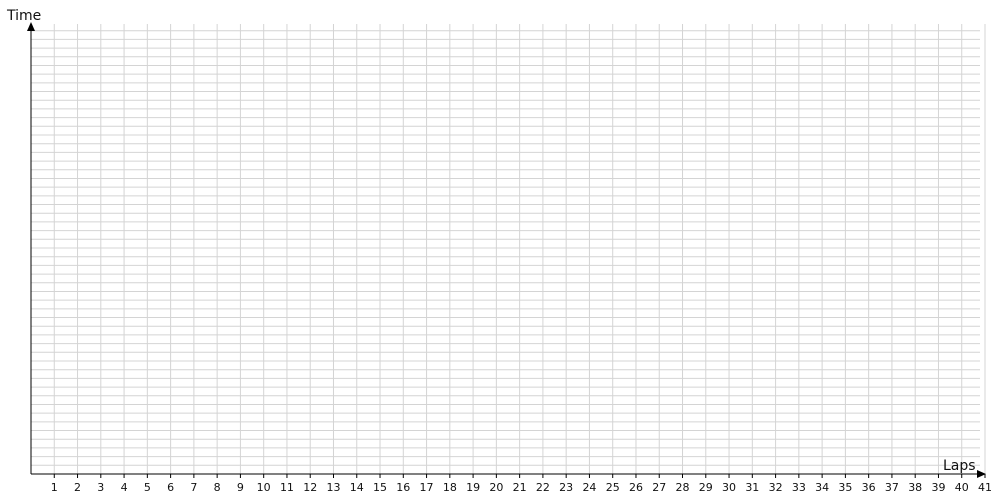 This screenshot has height=500, width=1000. I want to click on y-axis-title: Time, so click(23, 16).